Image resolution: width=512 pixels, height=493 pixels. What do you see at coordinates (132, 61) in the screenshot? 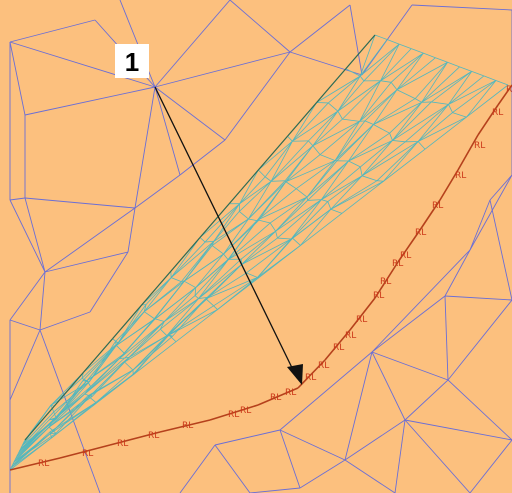
I see `callout-marker: 1` at bounding box center [132, 61].